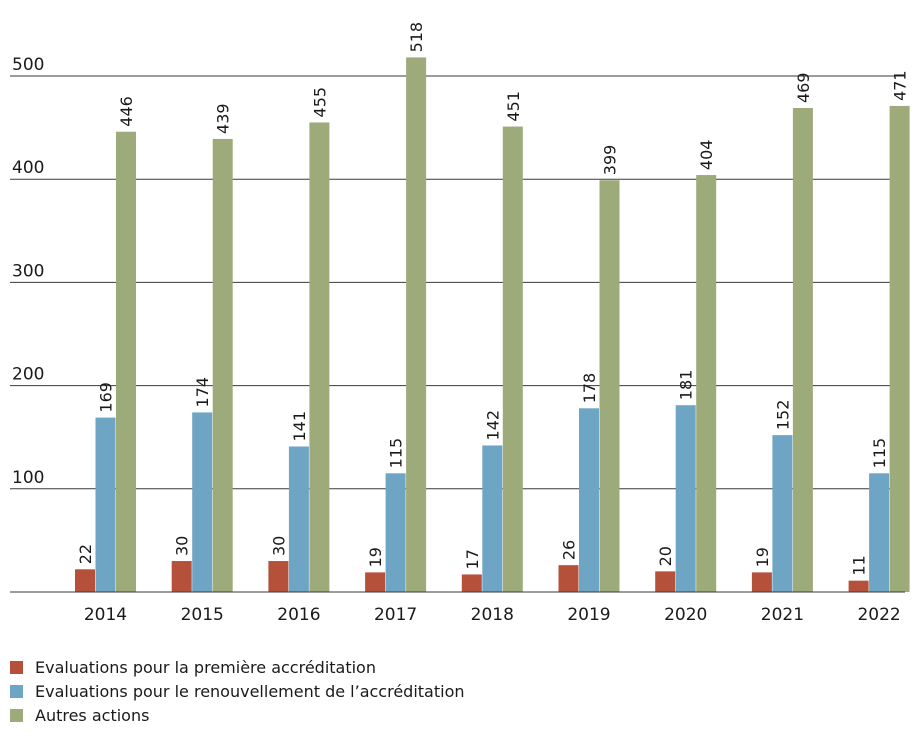  What do you see at coordinates (28, 375) in the screenshot?
I see `y-tick-label-200: 200` at bounding box center [28, 375].